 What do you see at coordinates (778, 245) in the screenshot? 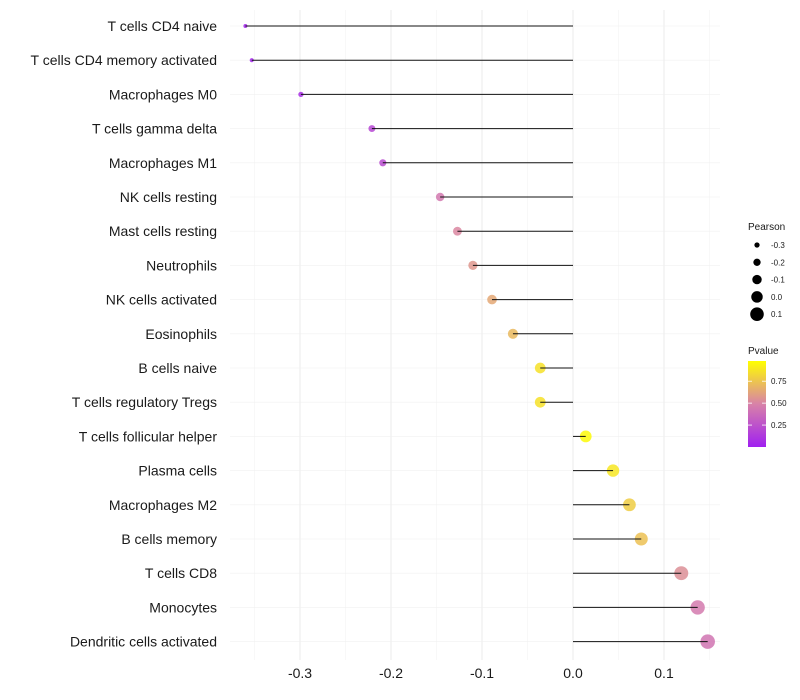
I see `pearson-legend-label: -0.3` at bounding box center [778, 245].